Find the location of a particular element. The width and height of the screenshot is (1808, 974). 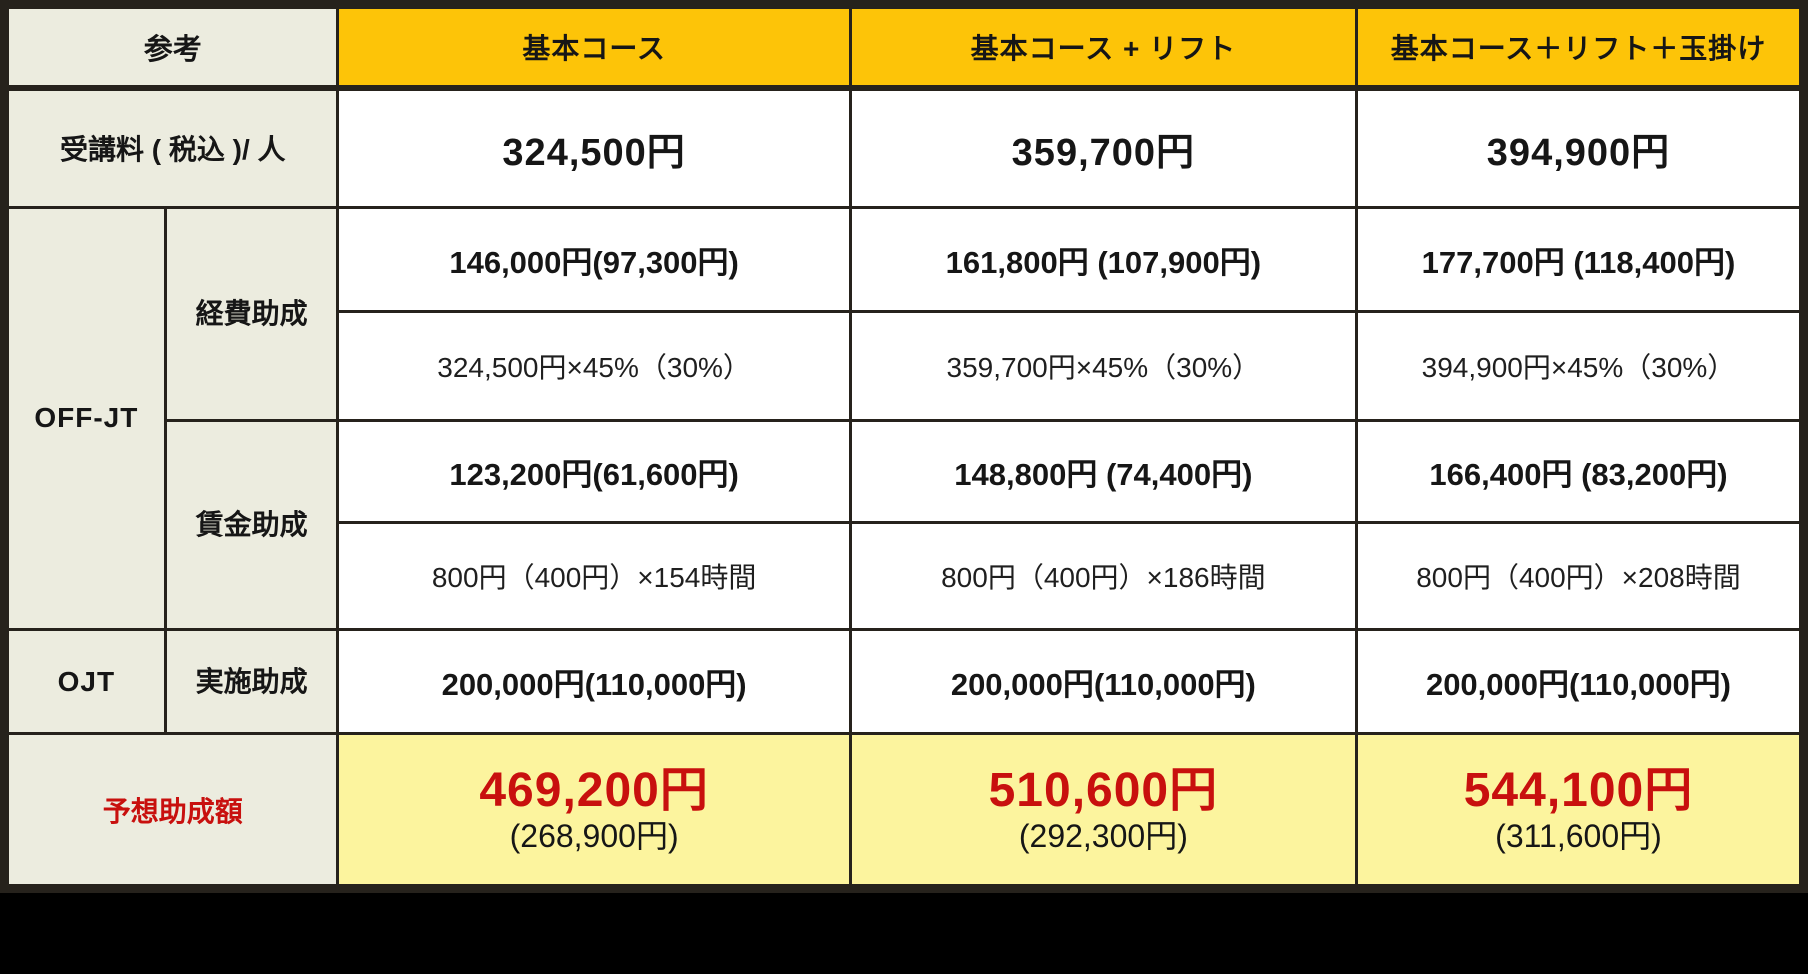

tuition-amount-basic-lift: 359,700円 is located at coordinates (1103, 147).